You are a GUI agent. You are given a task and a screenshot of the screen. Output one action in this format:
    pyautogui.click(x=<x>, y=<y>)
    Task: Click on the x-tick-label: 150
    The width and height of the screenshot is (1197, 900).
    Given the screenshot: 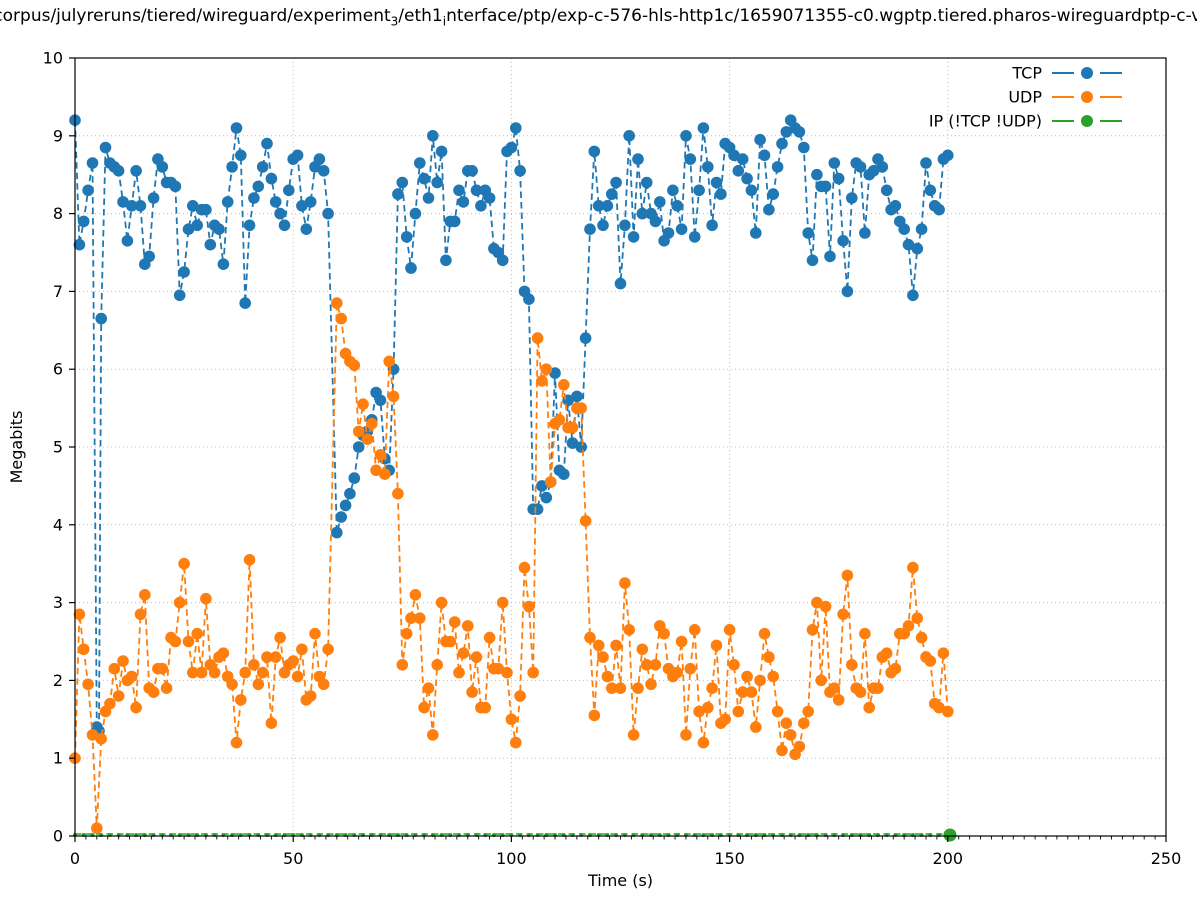 What is the action you would take?
    pyautogui.click(x=729, y=858)
    